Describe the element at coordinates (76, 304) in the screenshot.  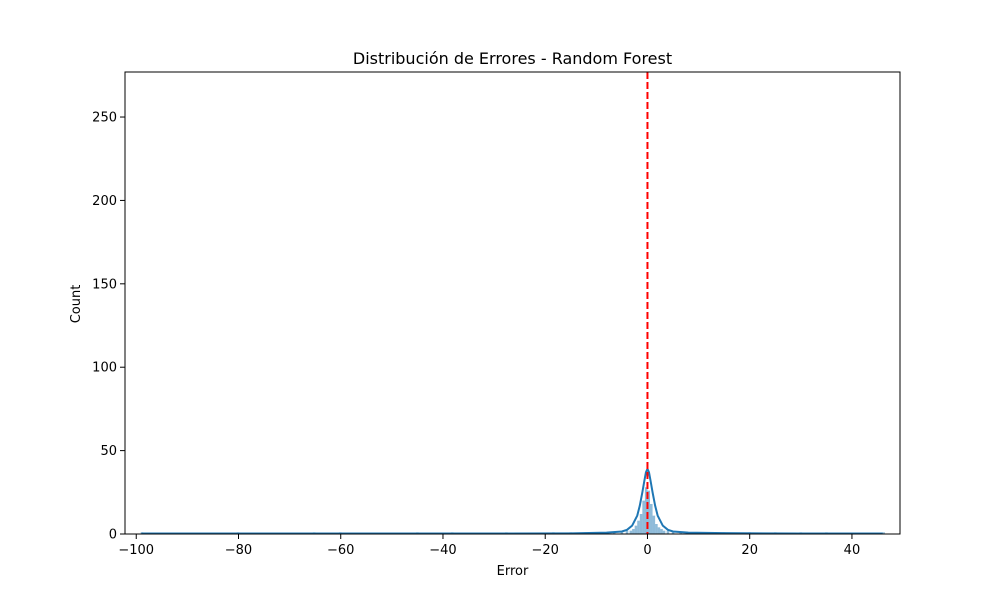
I see `y-axis-label: Count` at that location.